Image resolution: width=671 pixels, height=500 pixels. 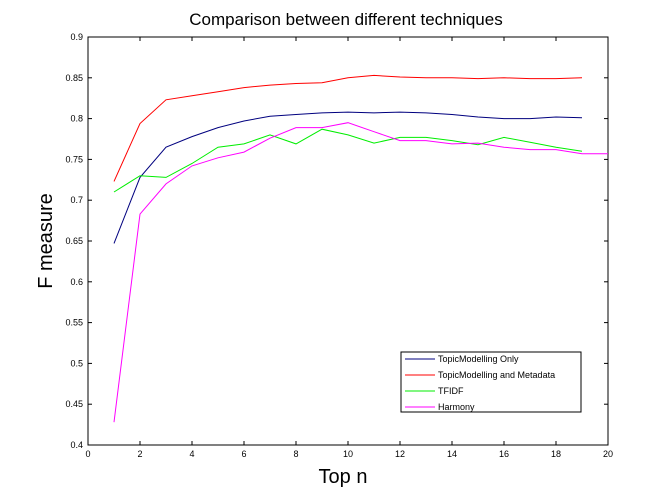 I want to click on x-tick-label: 4, so click(x=191, y=454).